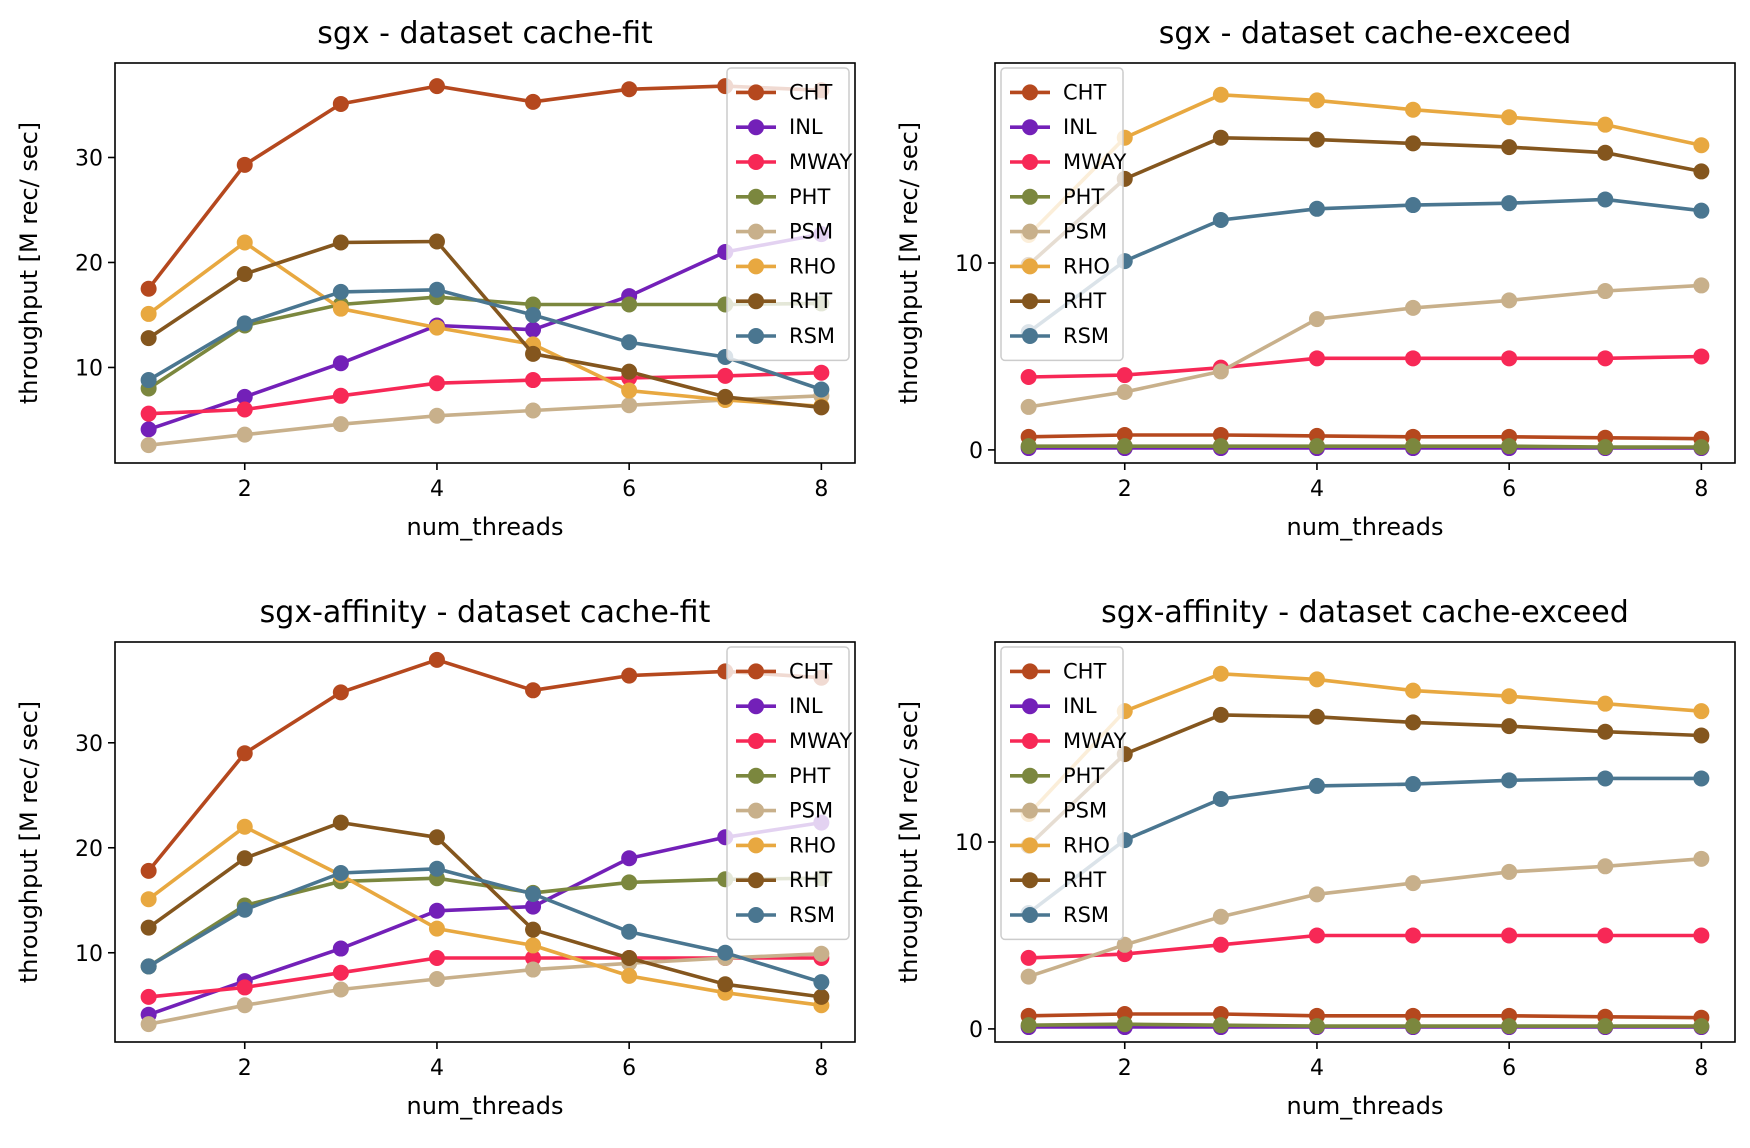 The height and width of the screenshot is (1148, 1750). I want to click on series-rsm, so click(1365, 846).